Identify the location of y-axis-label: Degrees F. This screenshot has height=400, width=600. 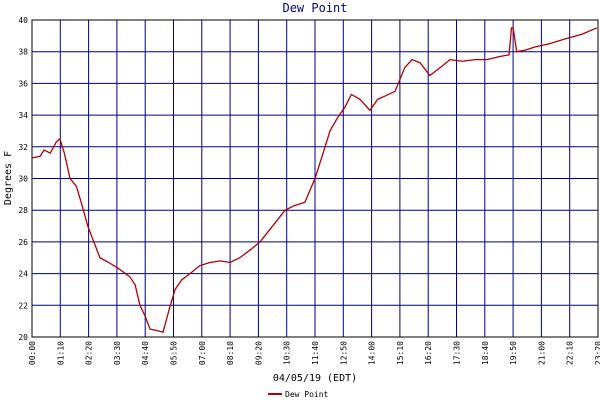
(8, 178).